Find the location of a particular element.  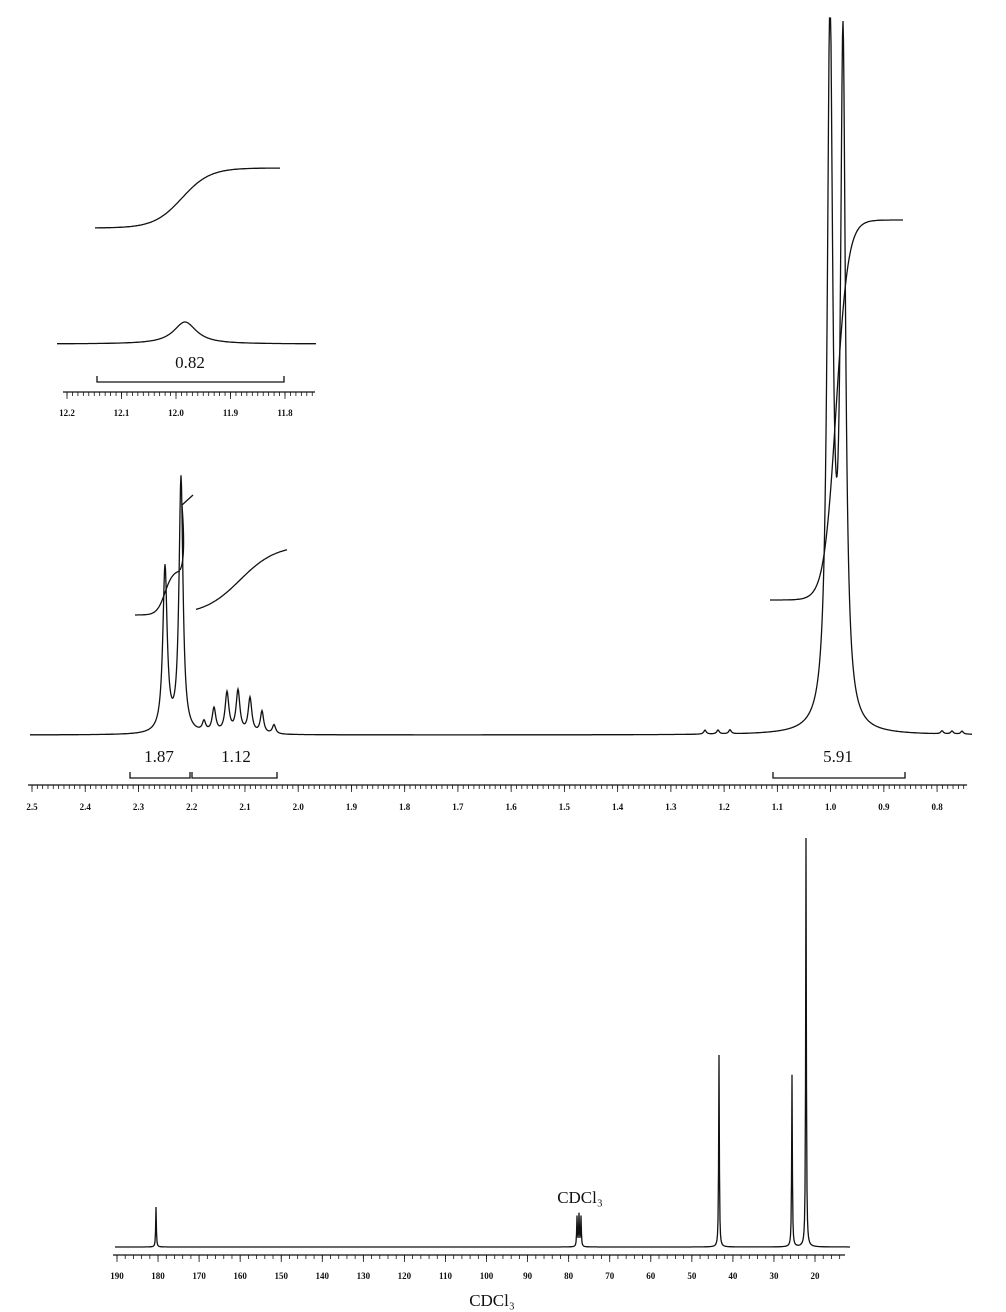

tick-label: 1.1 is located at coordinates (778, 807).